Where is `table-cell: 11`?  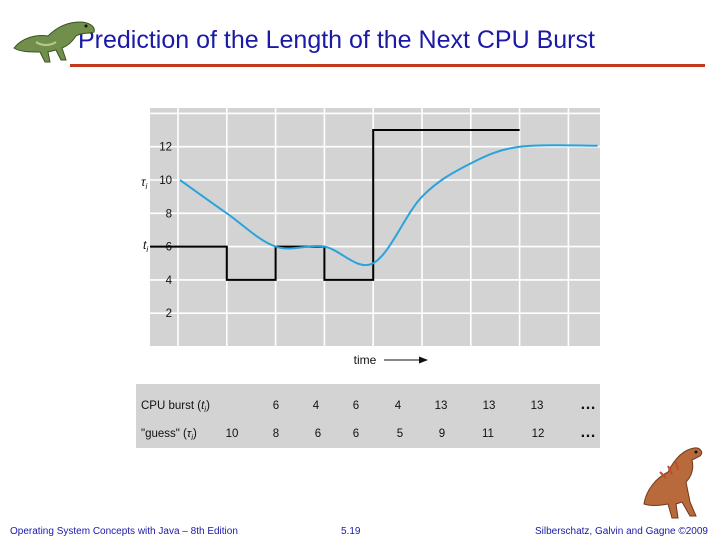
table-cell: 11 is located at coordinates (488, 434).